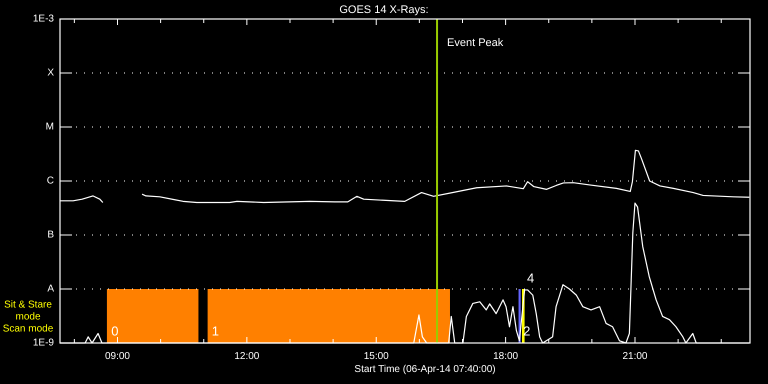  Describe the element at coordinates (50, 127) in the screenshot. I see `y-tick-label: M` at that location.